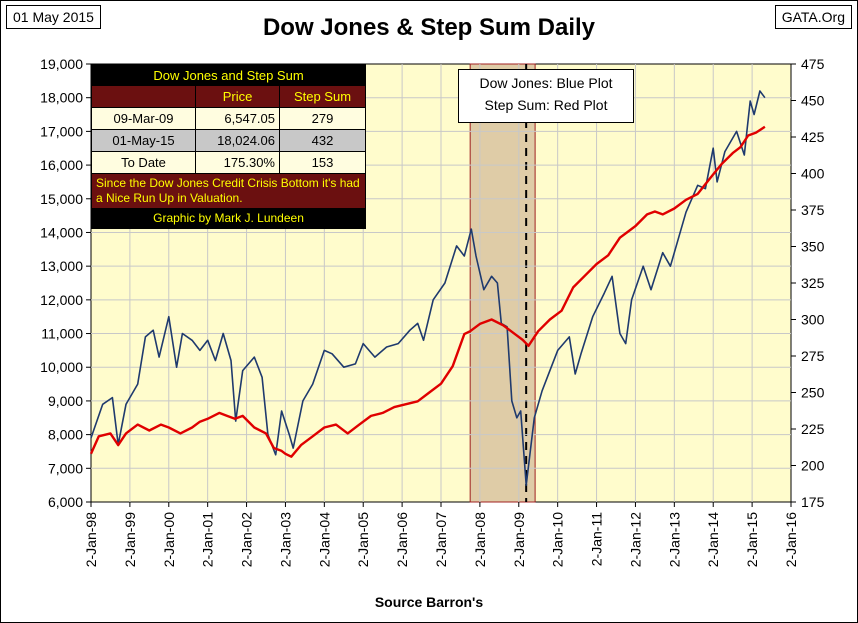  Describe the element at coordinates (324, 539) in the screenshot. I see `x-tick-label: 2-Jan-04` at that location.